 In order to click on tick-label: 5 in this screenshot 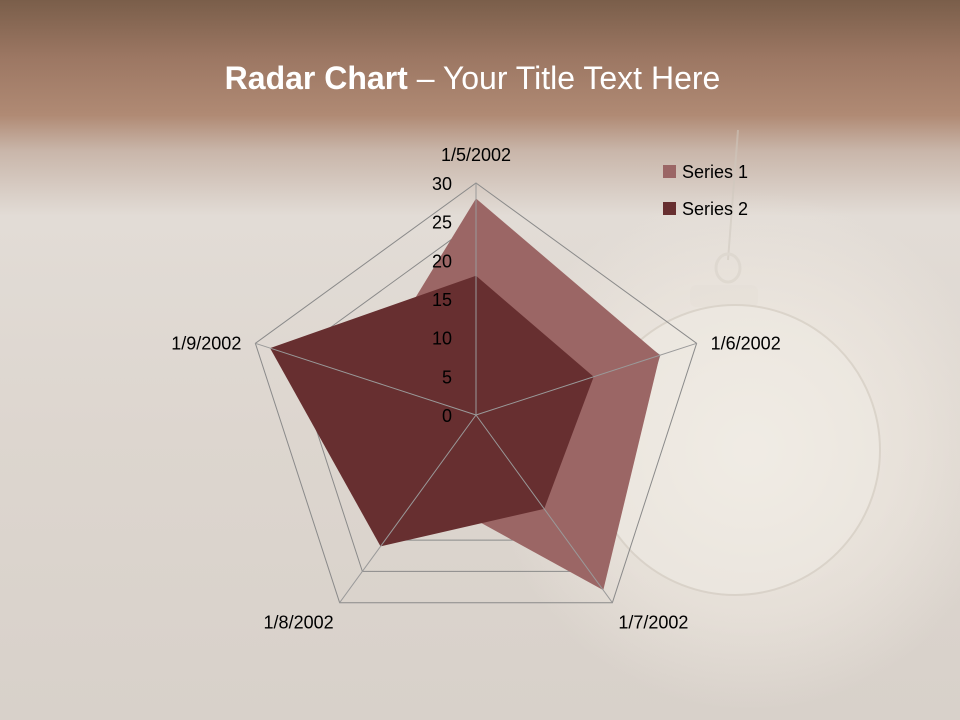, I will do `click(447, 377)`.